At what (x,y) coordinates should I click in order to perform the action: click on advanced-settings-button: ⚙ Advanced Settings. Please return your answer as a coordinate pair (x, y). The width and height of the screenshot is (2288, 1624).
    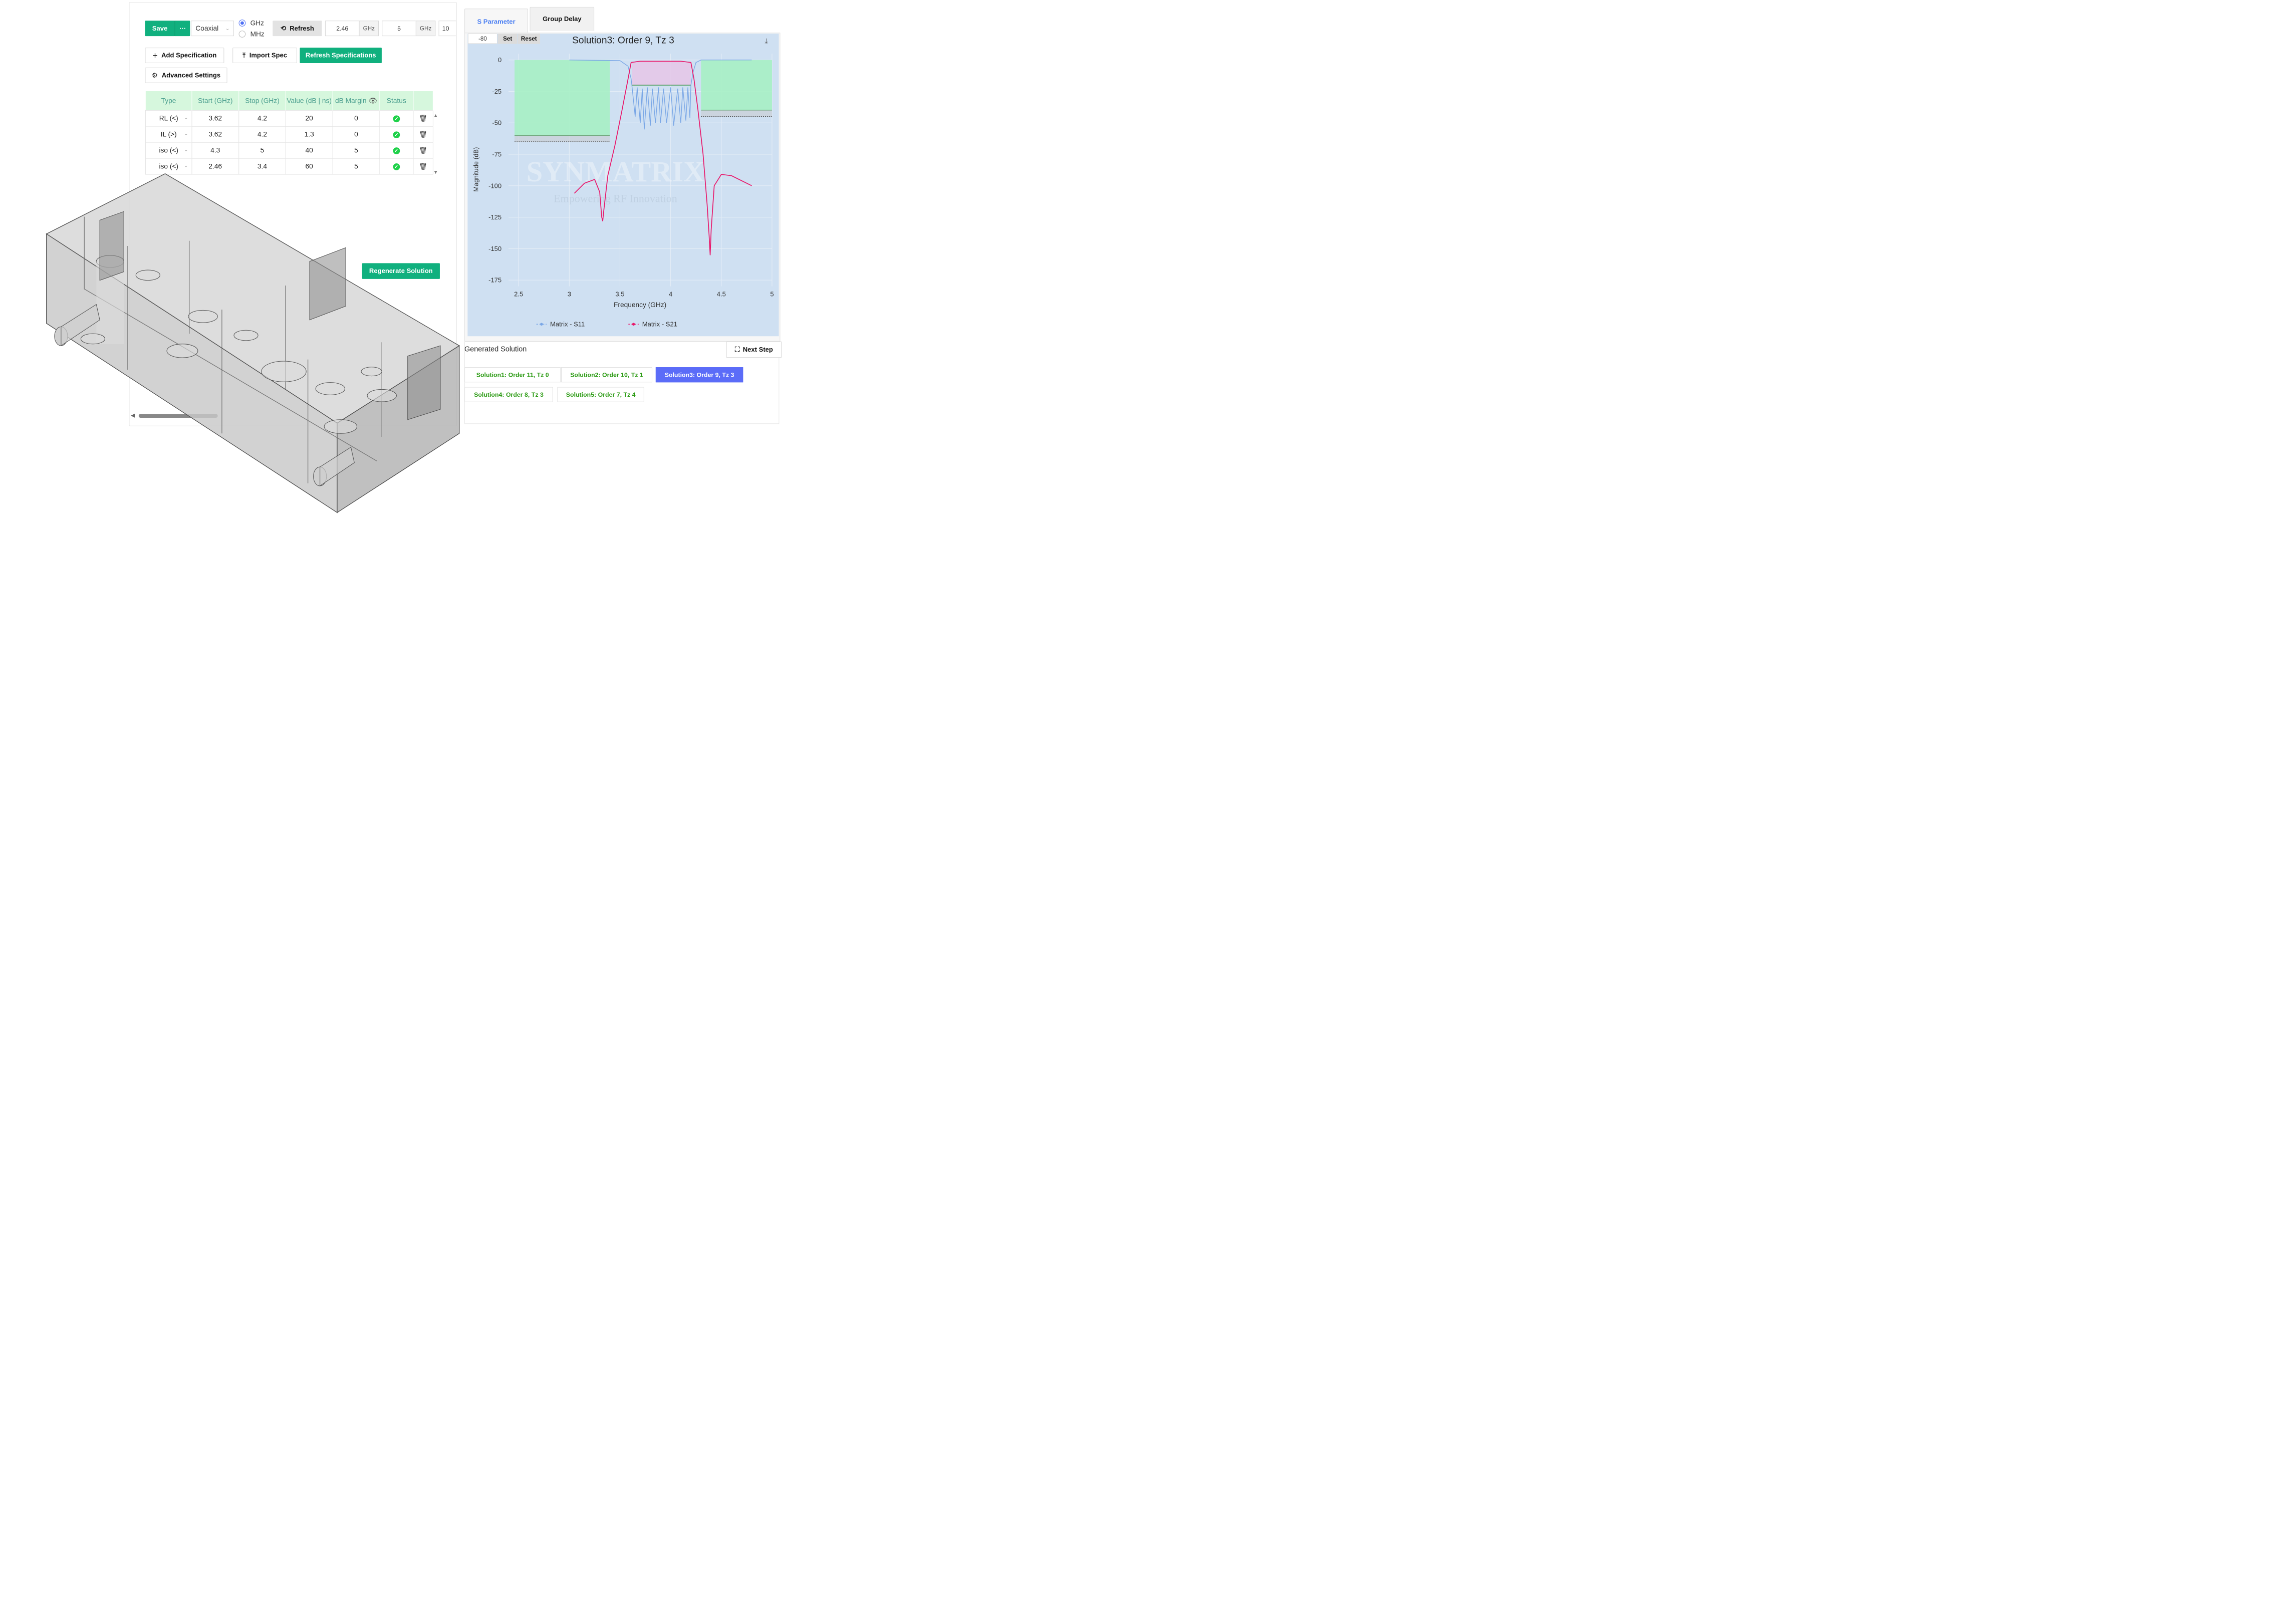
    Looking at the image, I should click on (186, 75).